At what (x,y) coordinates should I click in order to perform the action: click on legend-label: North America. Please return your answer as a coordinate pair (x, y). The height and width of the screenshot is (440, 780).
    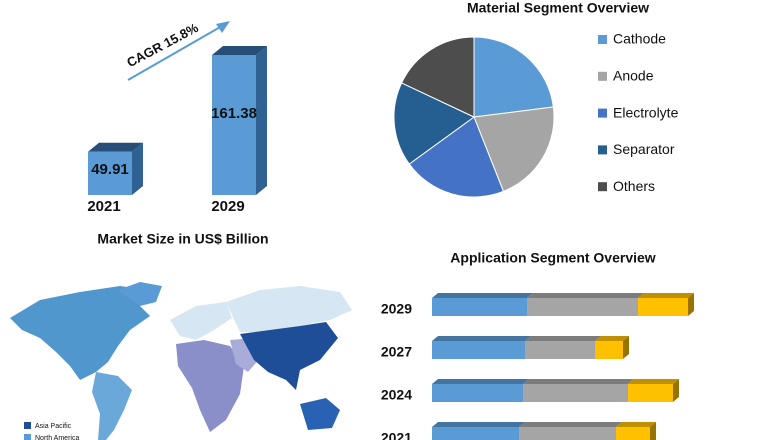
    Looking at the image, I should click on (57, 437).